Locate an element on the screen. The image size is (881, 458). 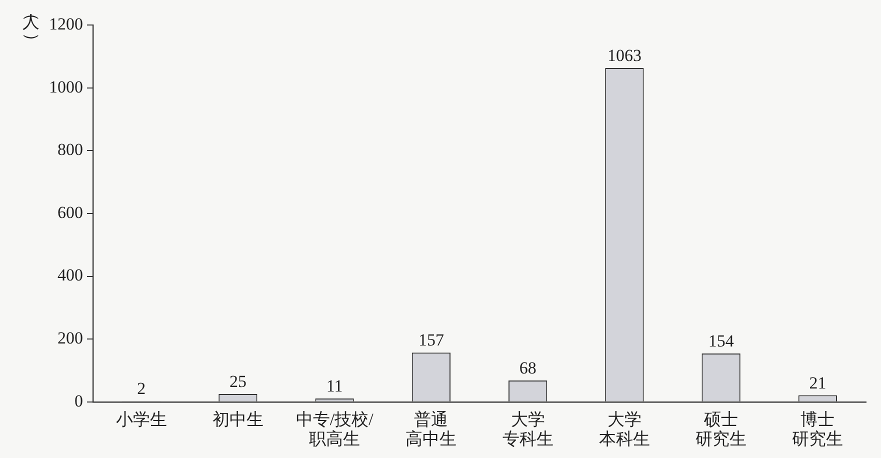
data-label: 154 is located at coordinates (721, 341).